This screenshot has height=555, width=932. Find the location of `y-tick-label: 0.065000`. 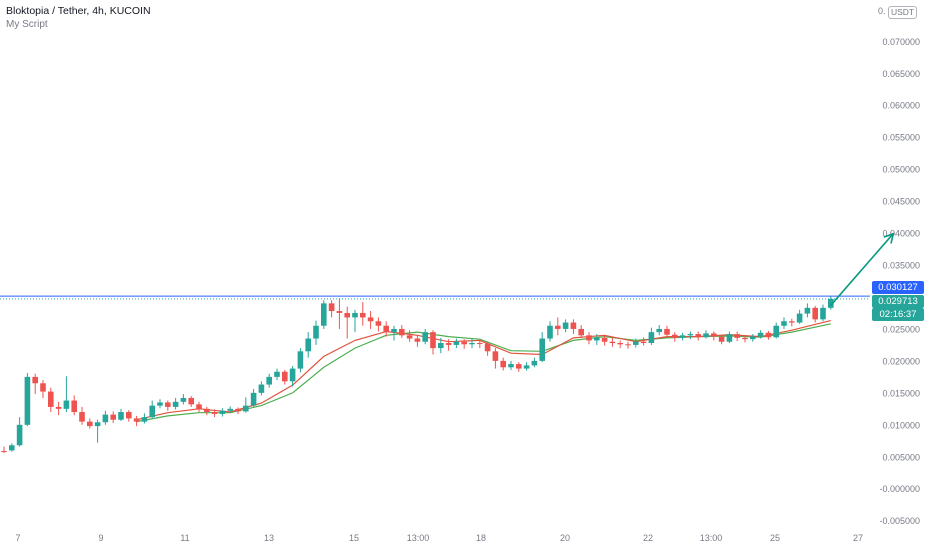

y-tick-label: 0.065000 is located at coordinates (901, 74).